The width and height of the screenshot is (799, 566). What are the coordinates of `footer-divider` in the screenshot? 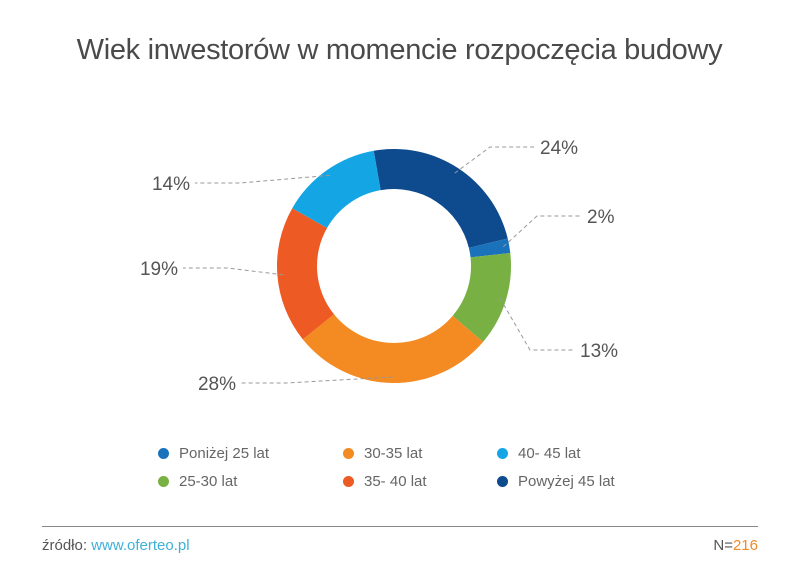 It's located at (400, 526).